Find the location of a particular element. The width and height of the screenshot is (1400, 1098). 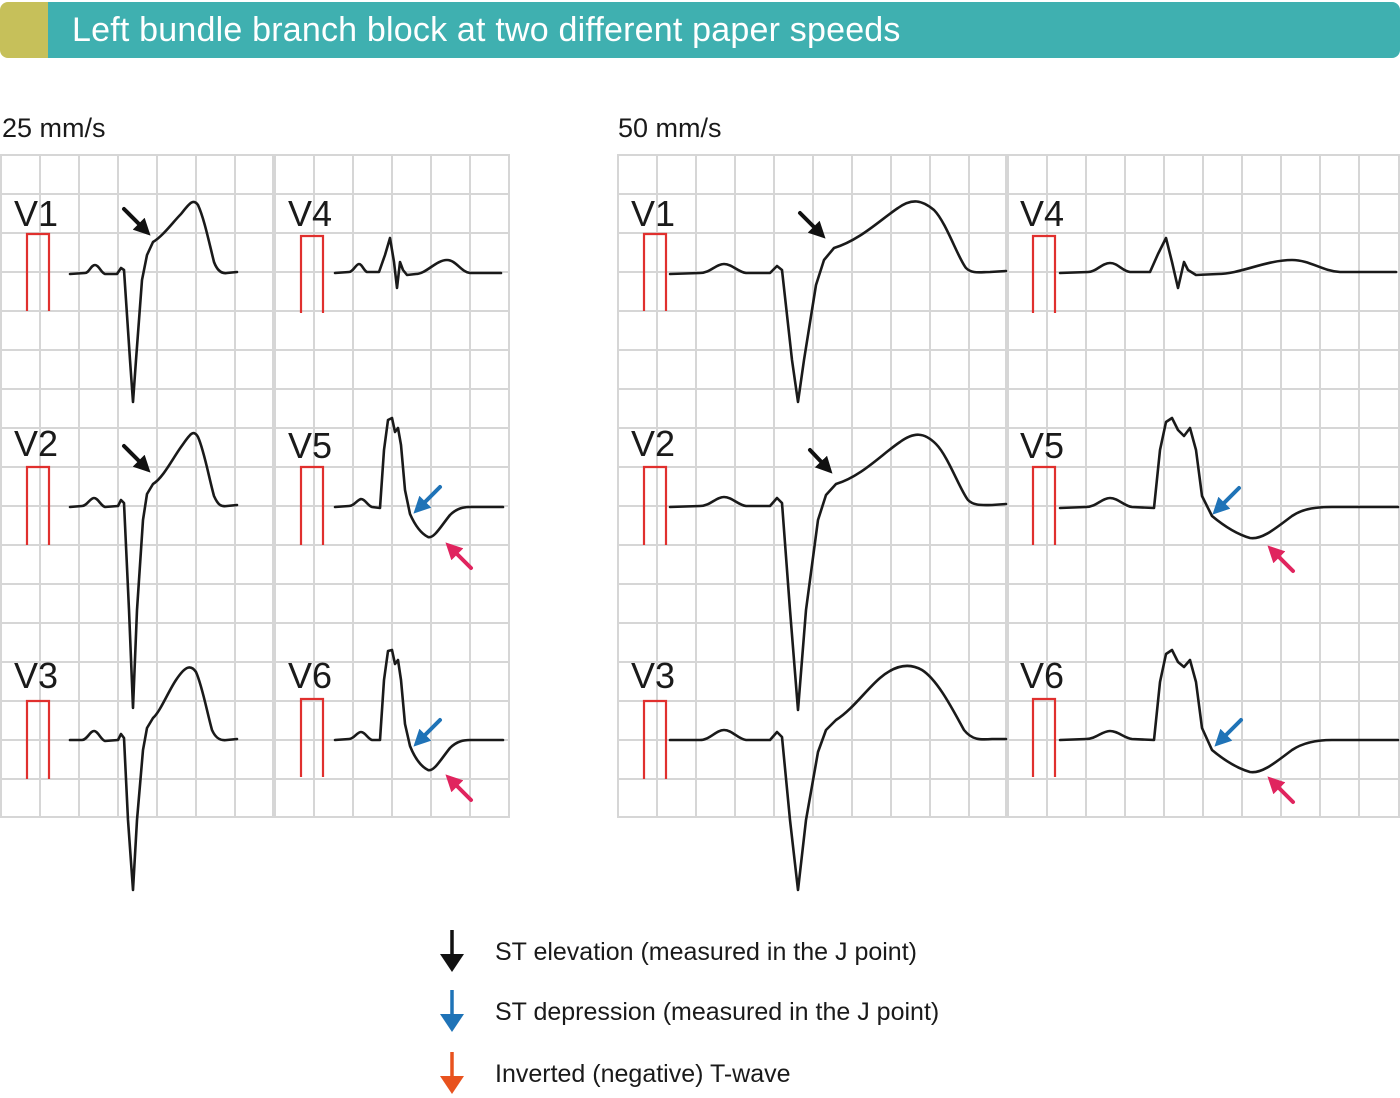

panel-25-calibration-pulses is located at coordinates (175, 505).